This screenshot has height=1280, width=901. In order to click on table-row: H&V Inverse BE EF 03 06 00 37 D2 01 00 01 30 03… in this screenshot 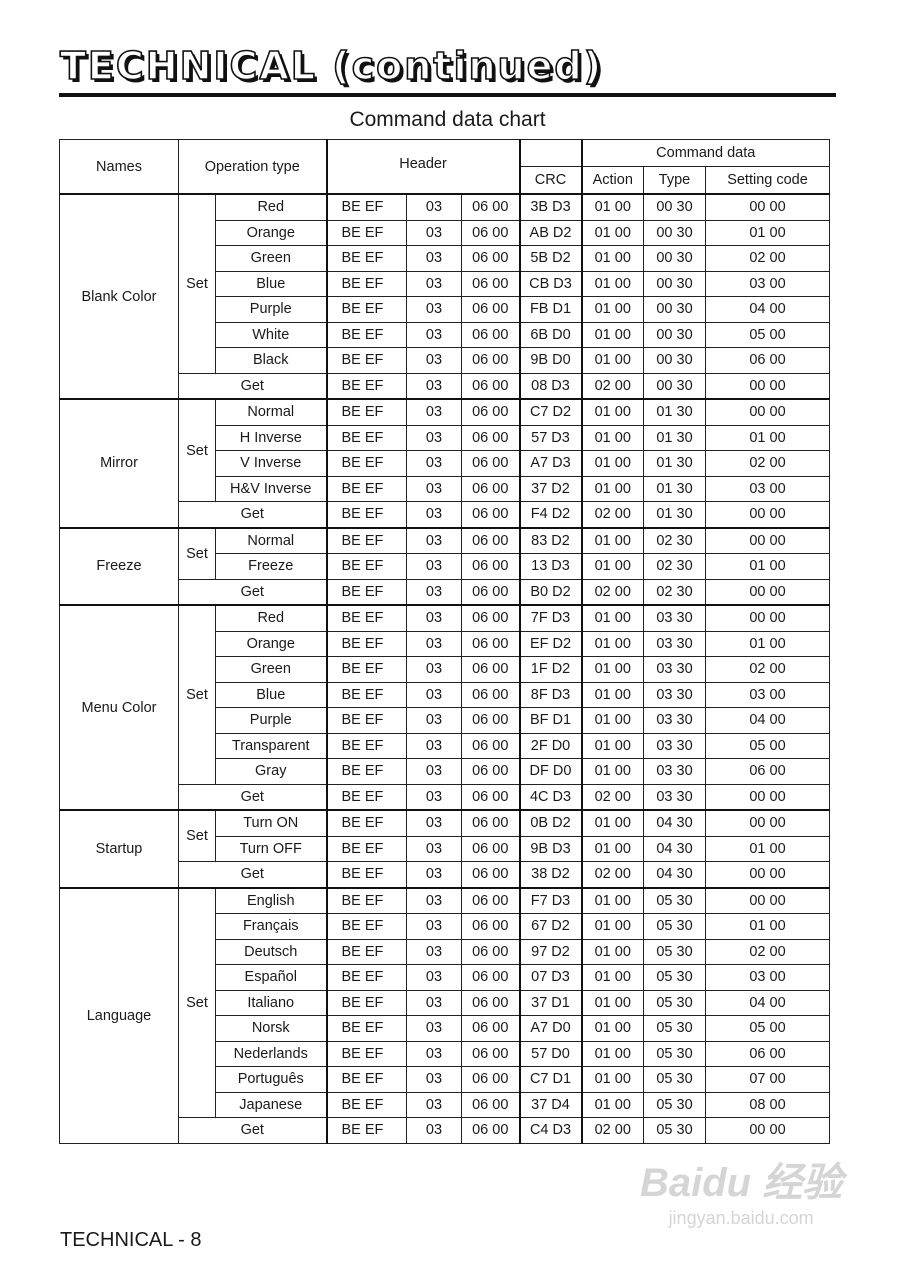, I will do `click(445, 488)`.